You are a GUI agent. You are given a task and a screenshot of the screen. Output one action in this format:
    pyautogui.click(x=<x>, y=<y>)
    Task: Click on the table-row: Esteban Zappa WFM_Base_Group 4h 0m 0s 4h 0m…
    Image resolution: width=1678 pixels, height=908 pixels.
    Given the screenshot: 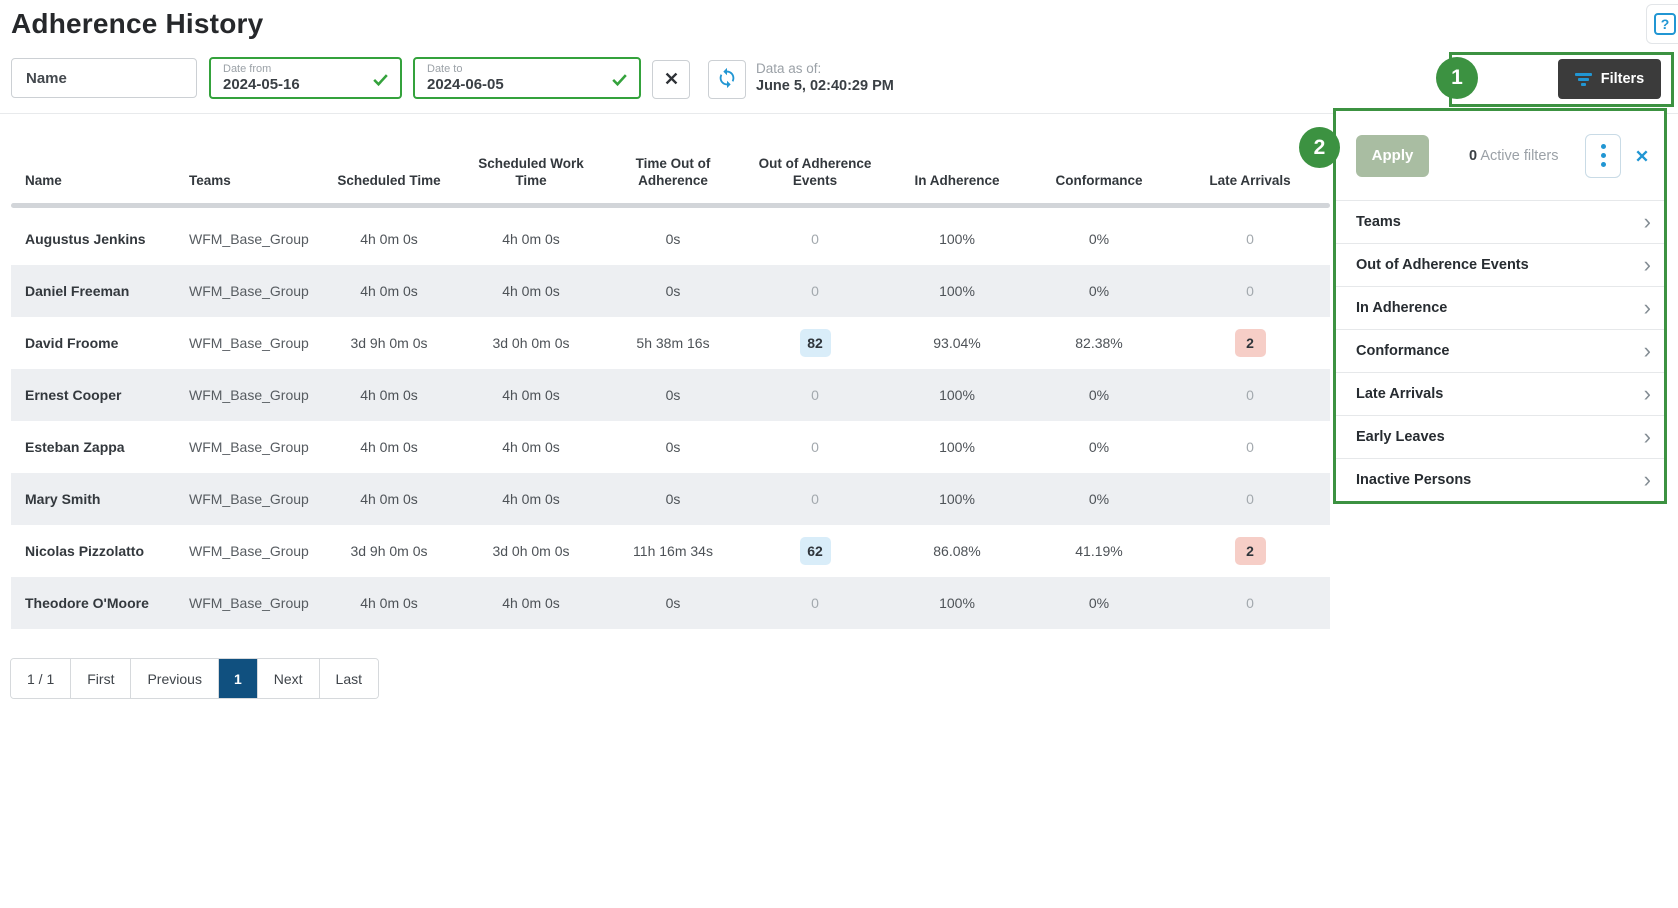 What is the action you would take?
    pyautogui.click(x=670, y=447)
    